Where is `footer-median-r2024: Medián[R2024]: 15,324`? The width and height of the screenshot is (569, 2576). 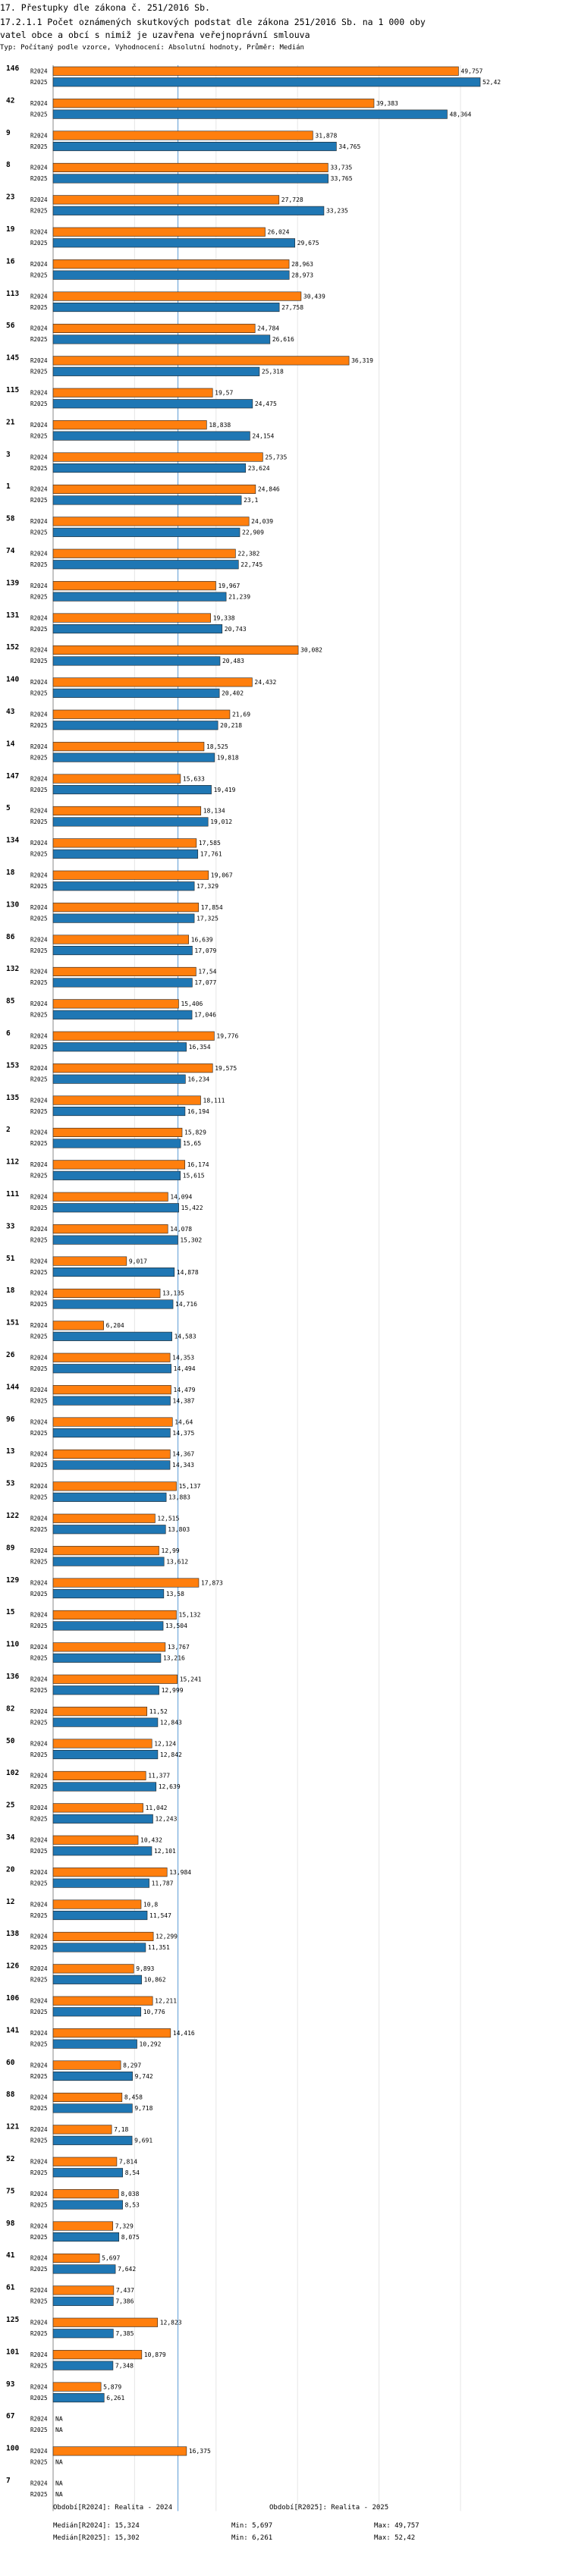 footer-median-r2024: Medián[R2024]: 15,324 is located at coordinates (96, 2526).